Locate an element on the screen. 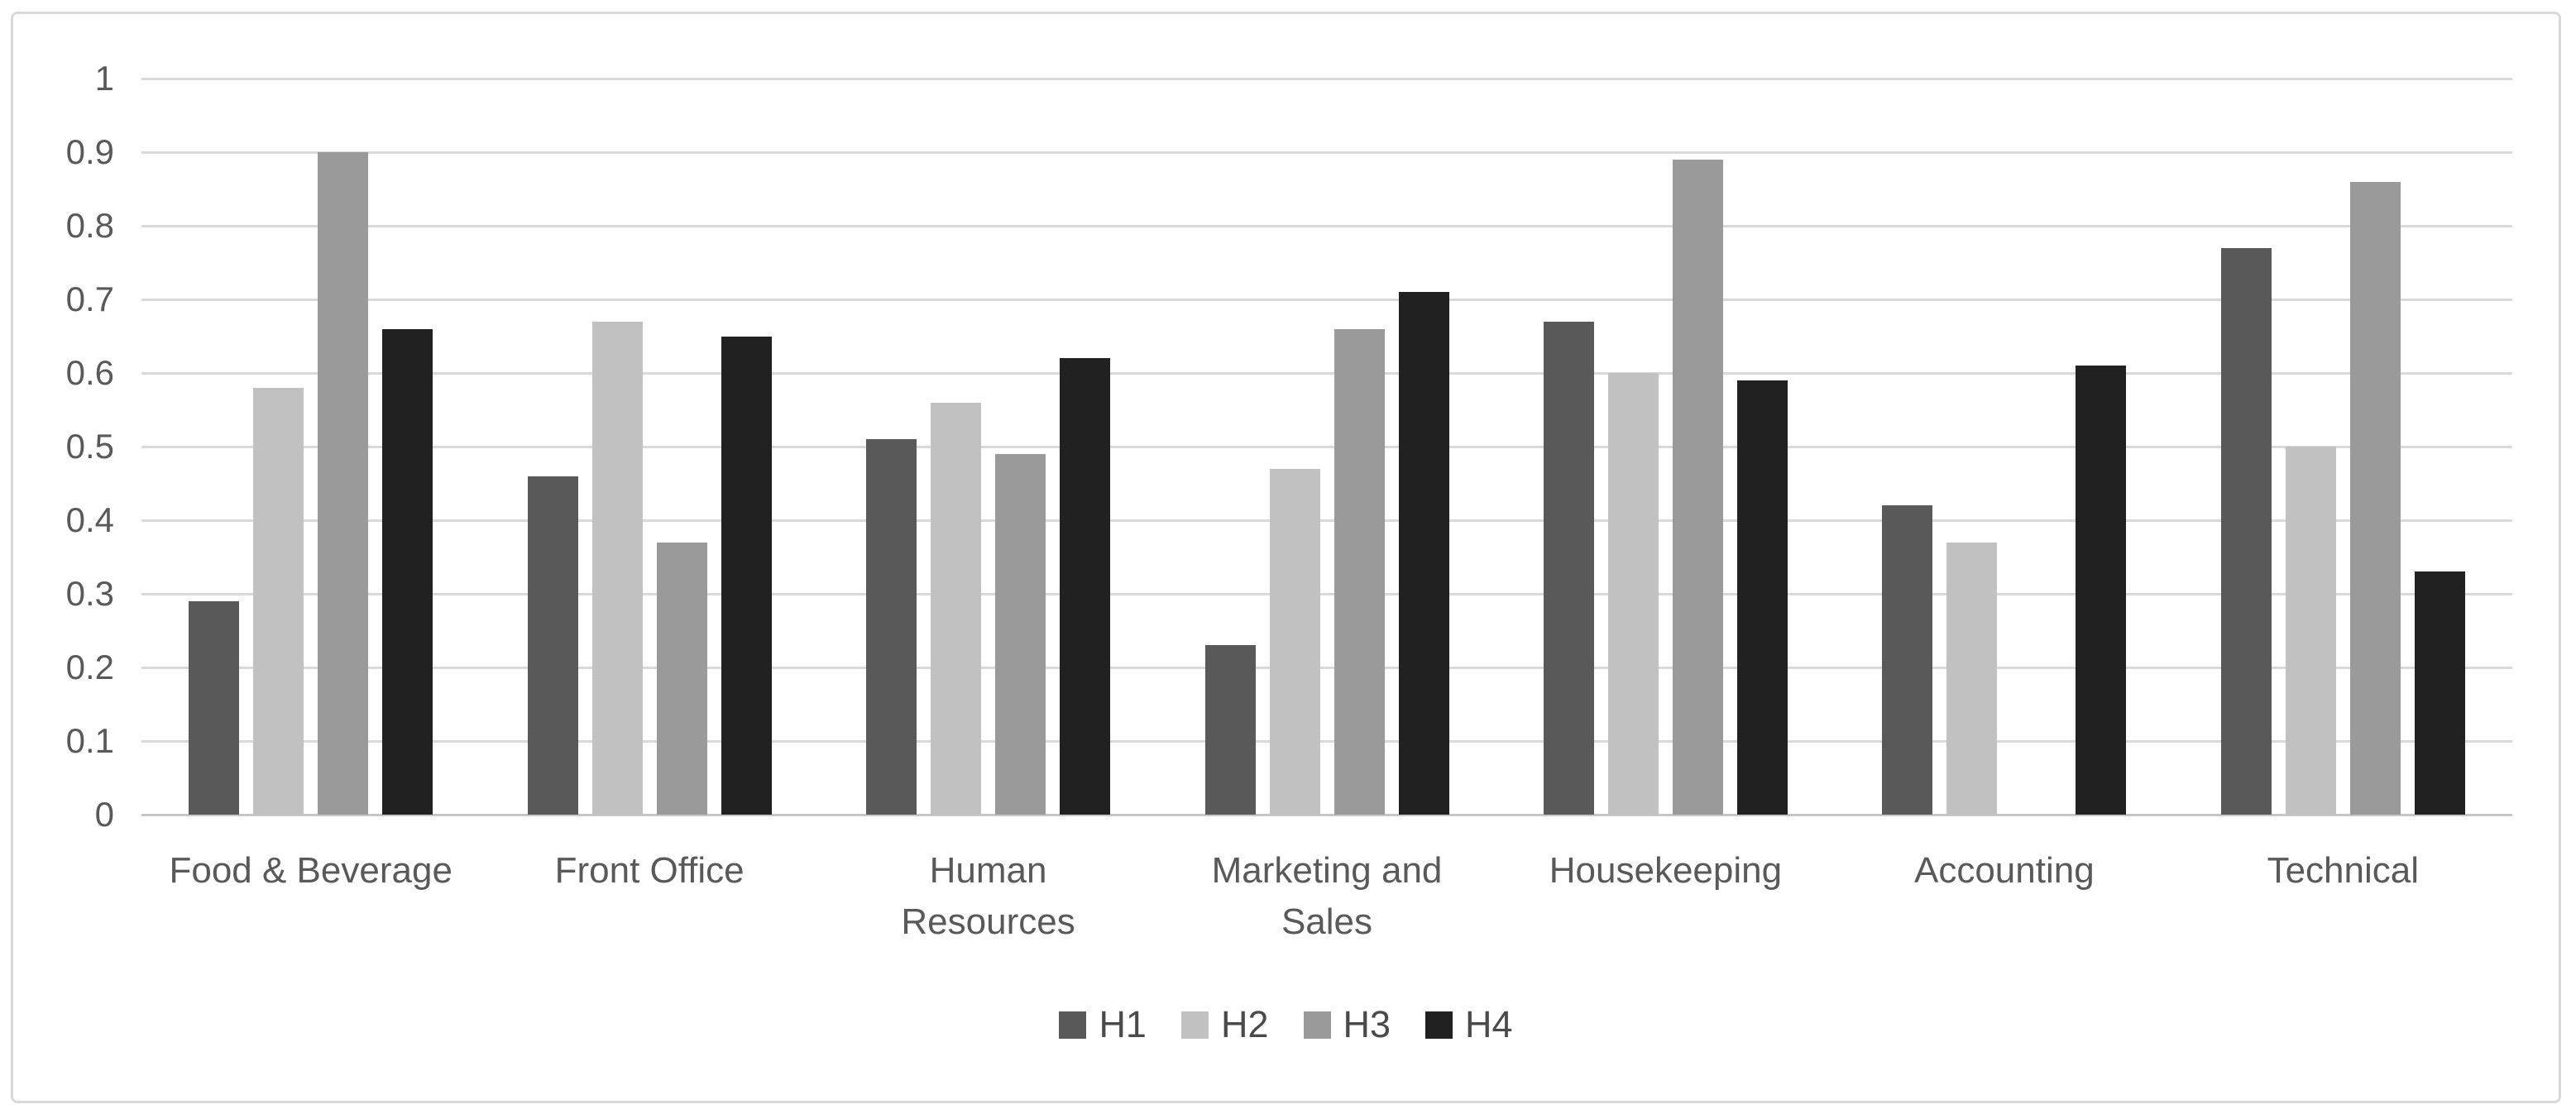  bar-h3-housekeeping is located at coordinates (1697, 487).